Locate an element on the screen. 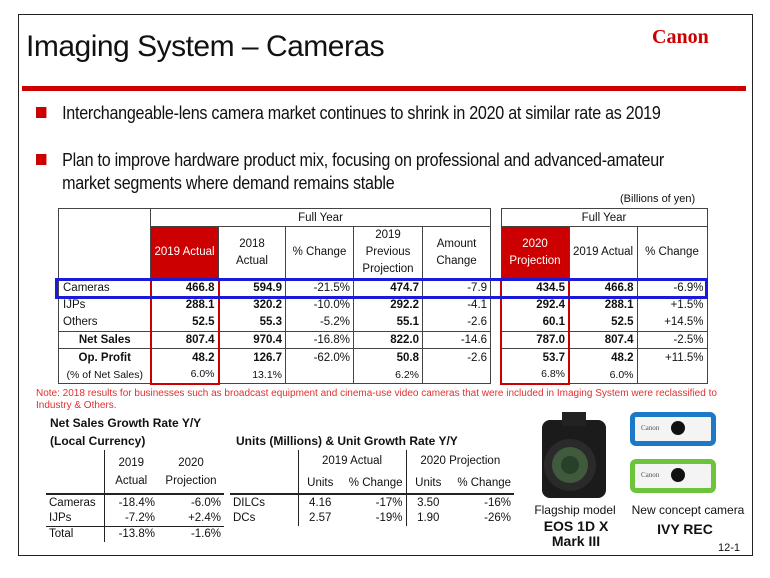 This screenshot has width=770, height=578. canon-logo: Canon is located at coordinates (680, 37).